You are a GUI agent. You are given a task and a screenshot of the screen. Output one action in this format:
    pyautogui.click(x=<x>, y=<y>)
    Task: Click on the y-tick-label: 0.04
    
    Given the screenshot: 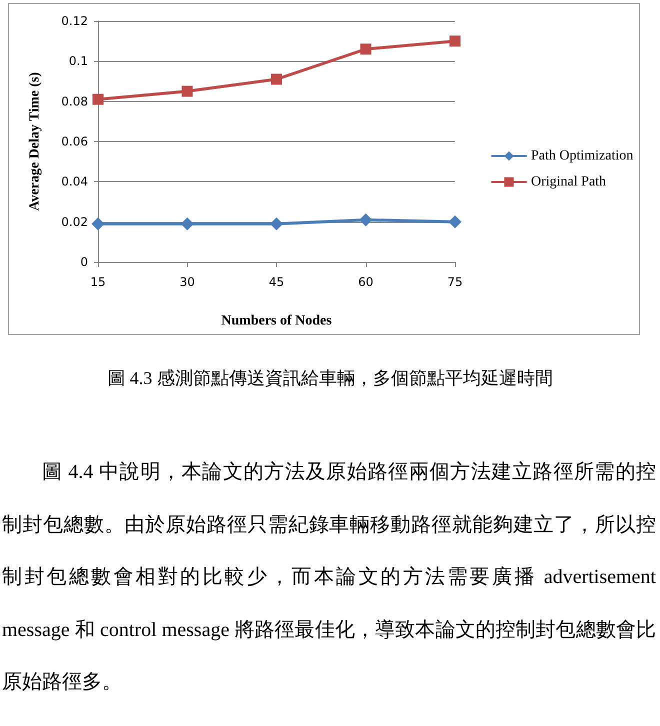 What is the action you would take?
    pyautogui.click(x=74, y=181)
    